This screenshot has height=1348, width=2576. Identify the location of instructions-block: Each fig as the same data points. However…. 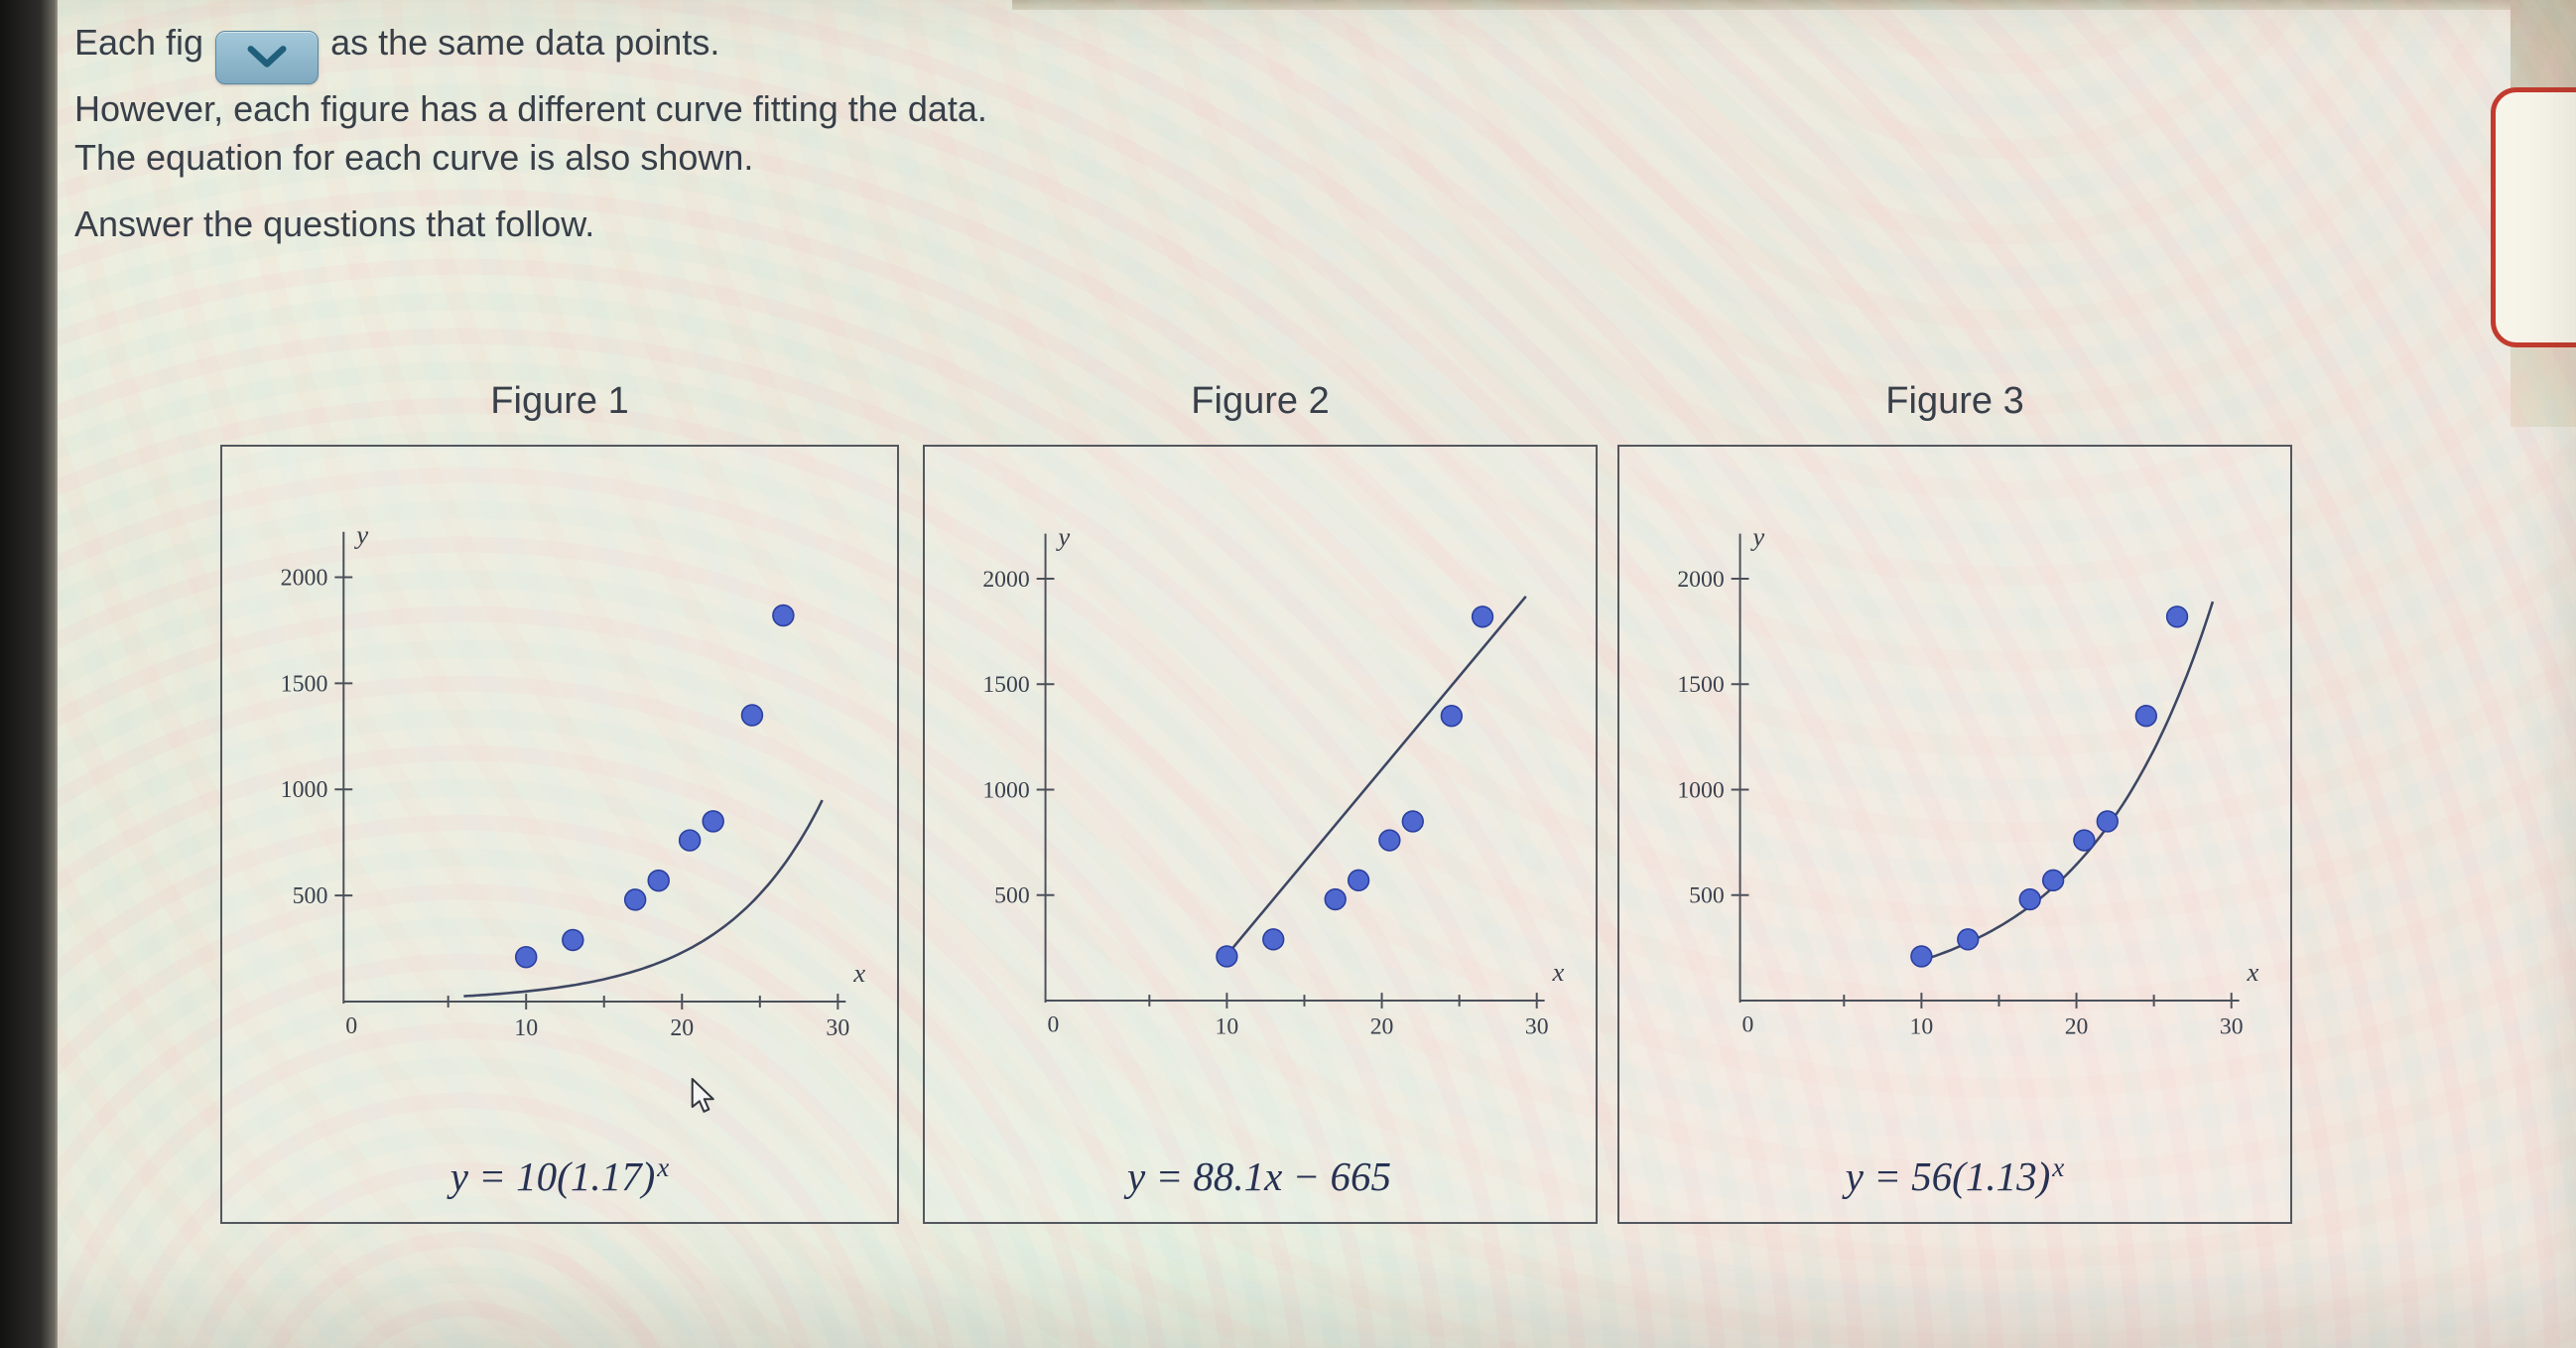
(531, 133).